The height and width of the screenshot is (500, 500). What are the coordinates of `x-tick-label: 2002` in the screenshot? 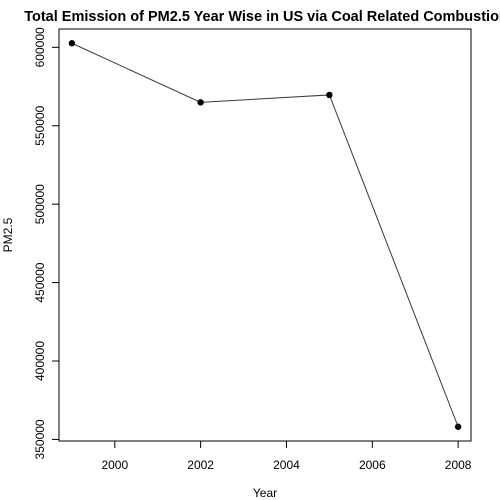 It's located at (200, 465).